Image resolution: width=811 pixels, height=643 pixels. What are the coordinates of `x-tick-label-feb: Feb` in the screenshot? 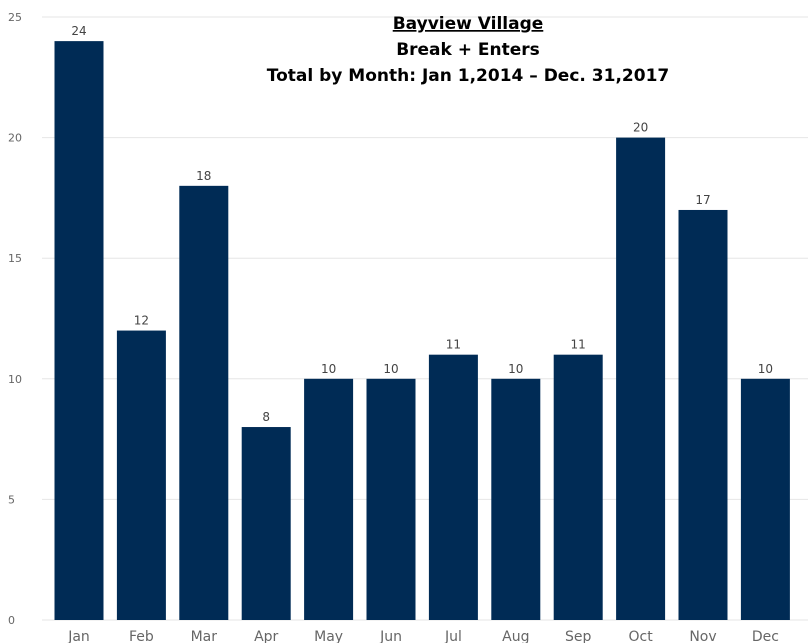 It's located at (141, 636).